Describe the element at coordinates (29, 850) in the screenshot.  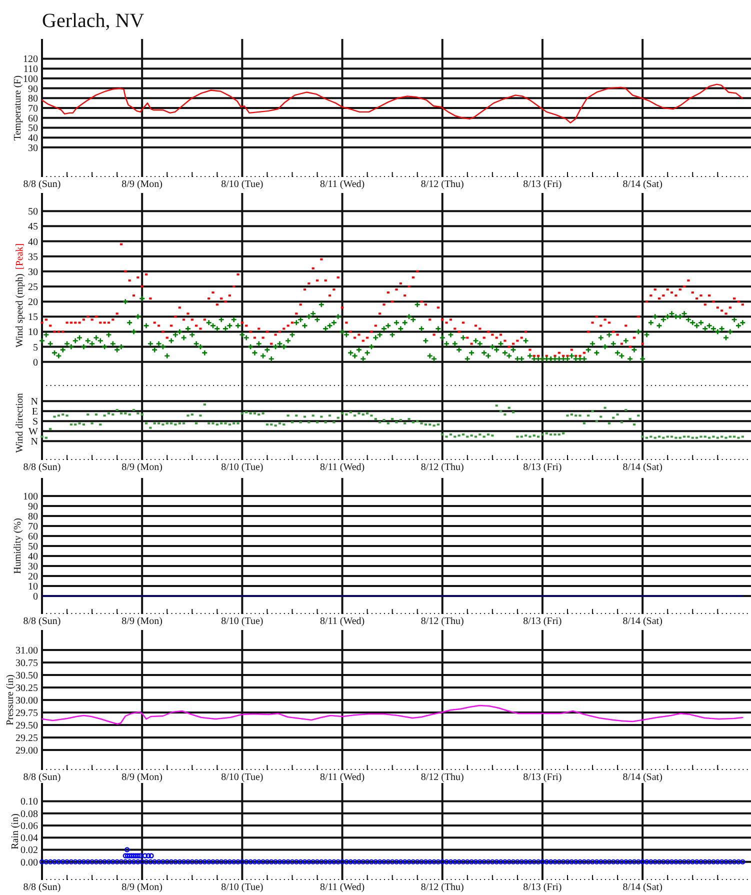
I see `y-tick-label: 0.02` at that location.